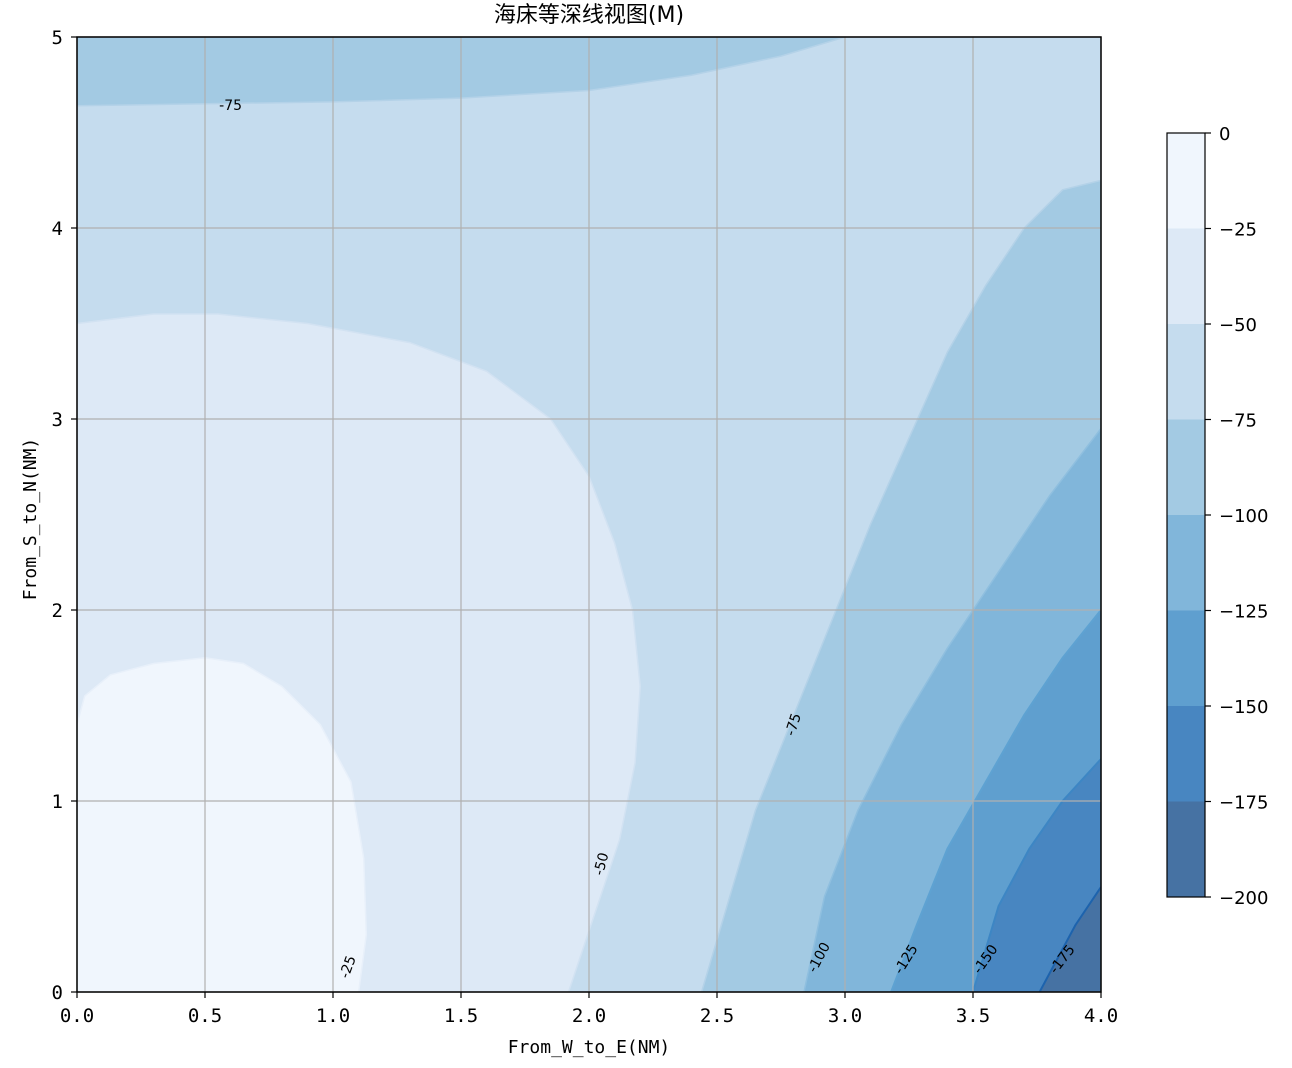  Describe the element at coordinates (64, 515) in the screenshot. I see `y-axis: 0 1 2 3 4 5` at that location.